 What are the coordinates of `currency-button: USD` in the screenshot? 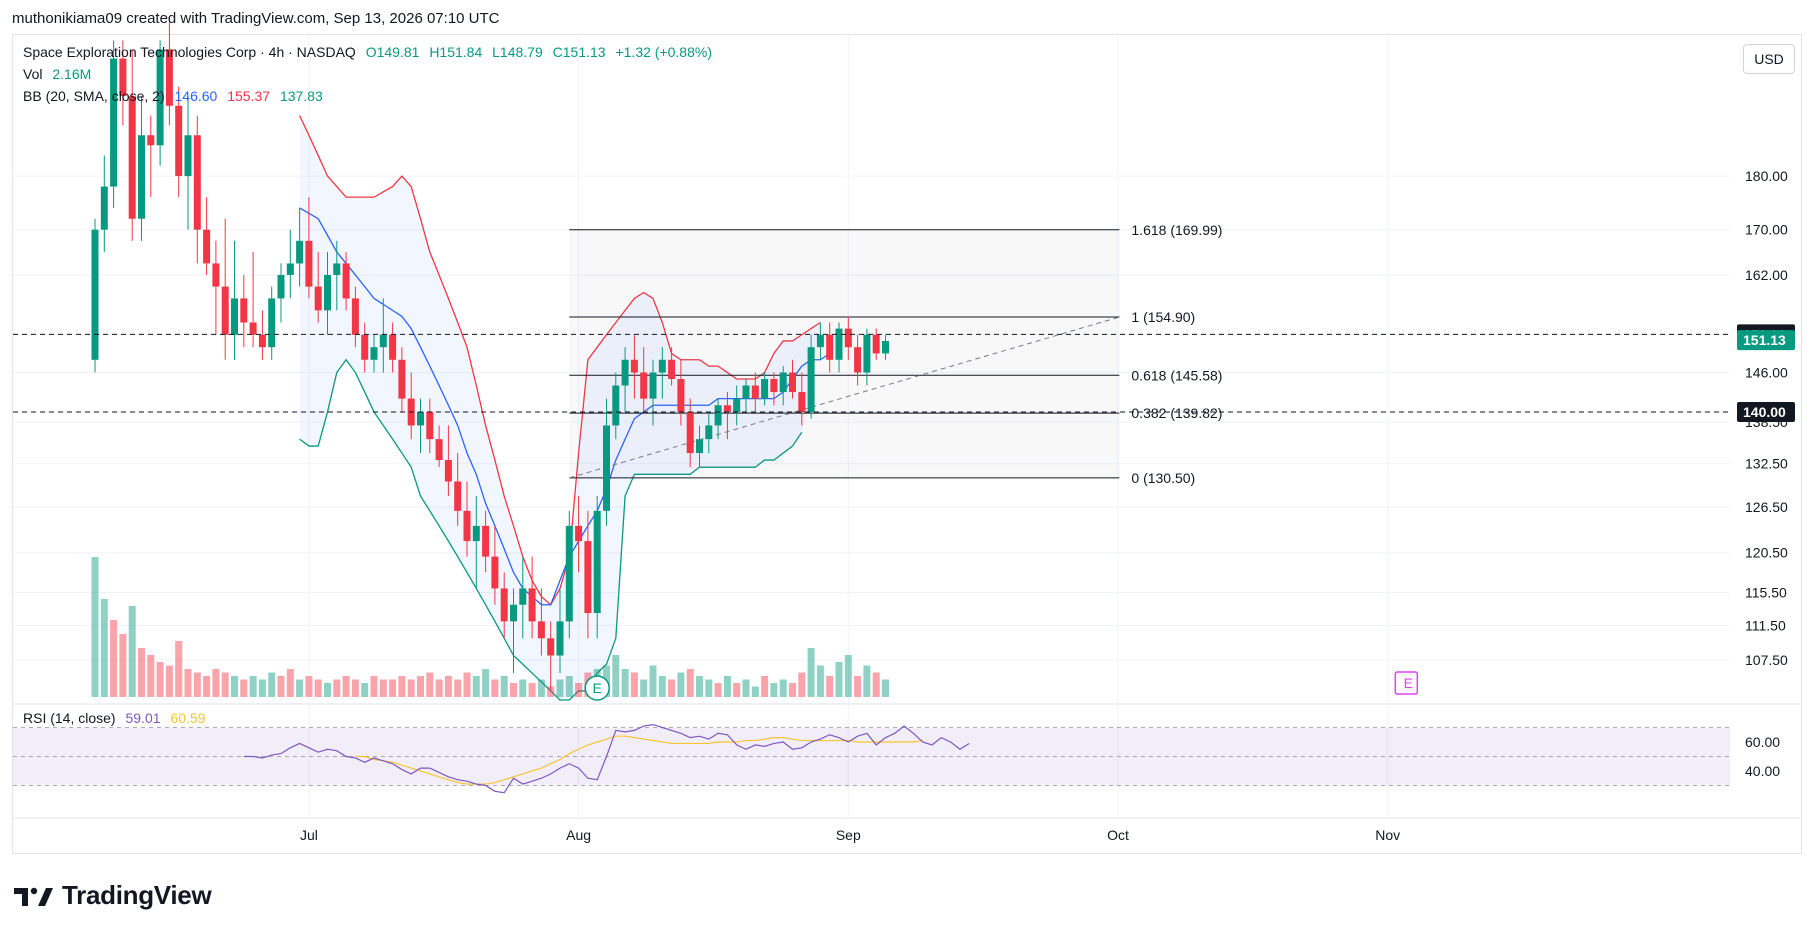 It's located at (1769, 59).